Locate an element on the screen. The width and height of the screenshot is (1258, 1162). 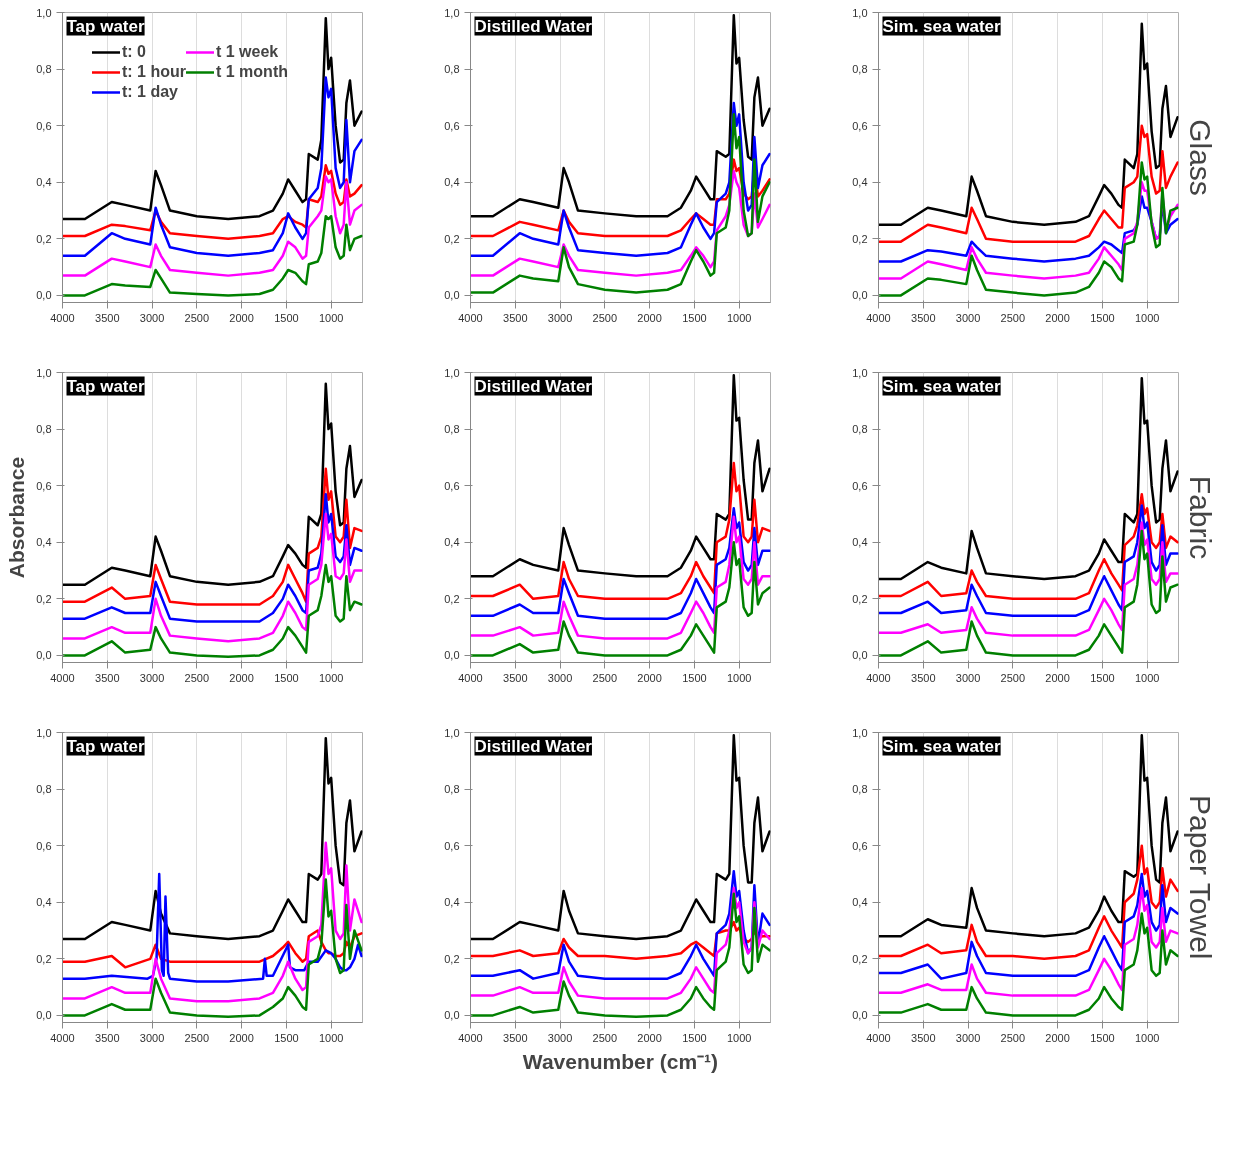
legend-label: t: 1 day is located at coordinates (150, 92).